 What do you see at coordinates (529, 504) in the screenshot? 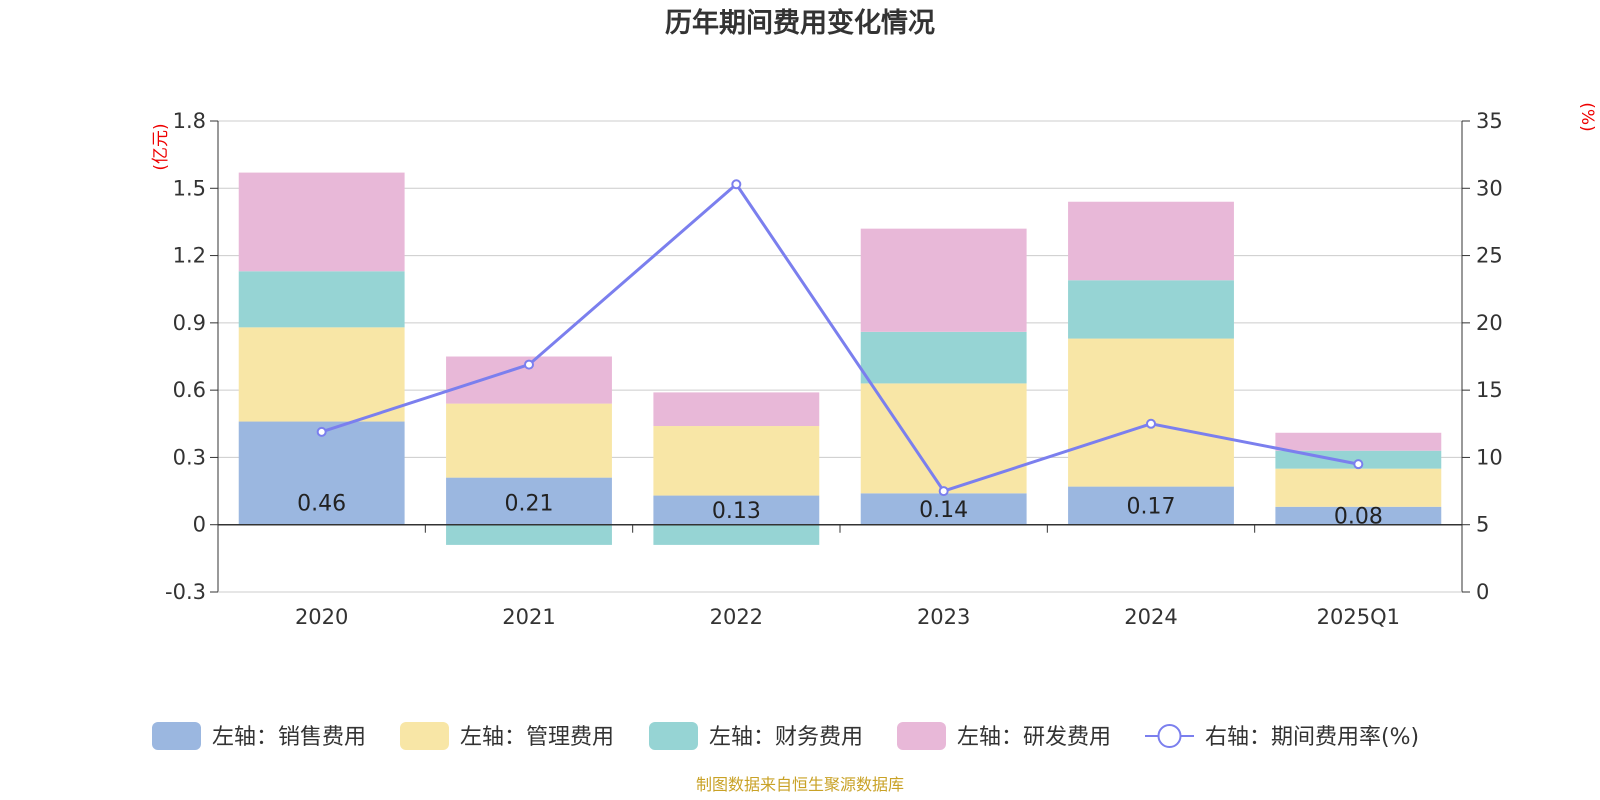
I see `data-label: 0.21` at bounding box center [529, 504].